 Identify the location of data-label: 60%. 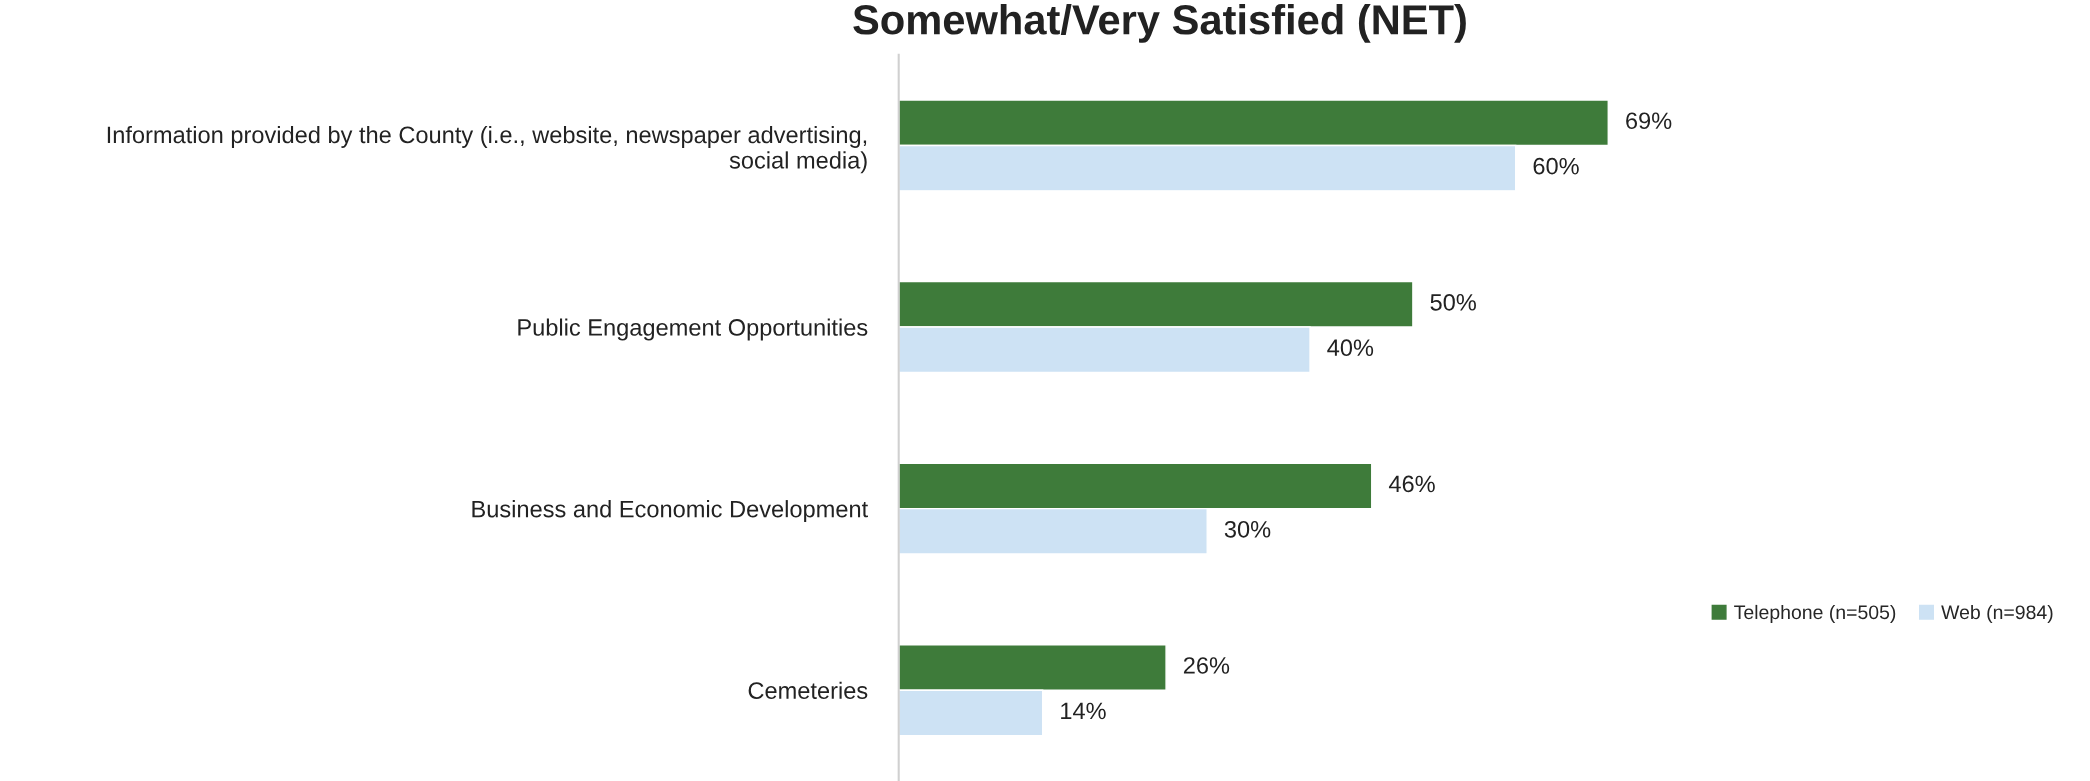
(1556, 166).